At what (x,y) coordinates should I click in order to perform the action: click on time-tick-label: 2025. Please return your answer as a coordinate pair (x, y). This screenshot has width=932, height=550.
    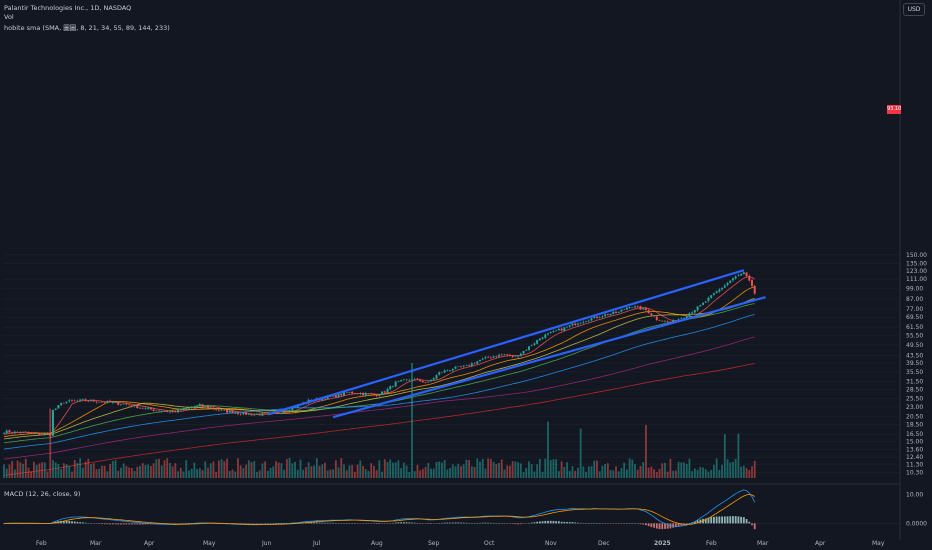
    Looking at the image, I should click on (662, 543).